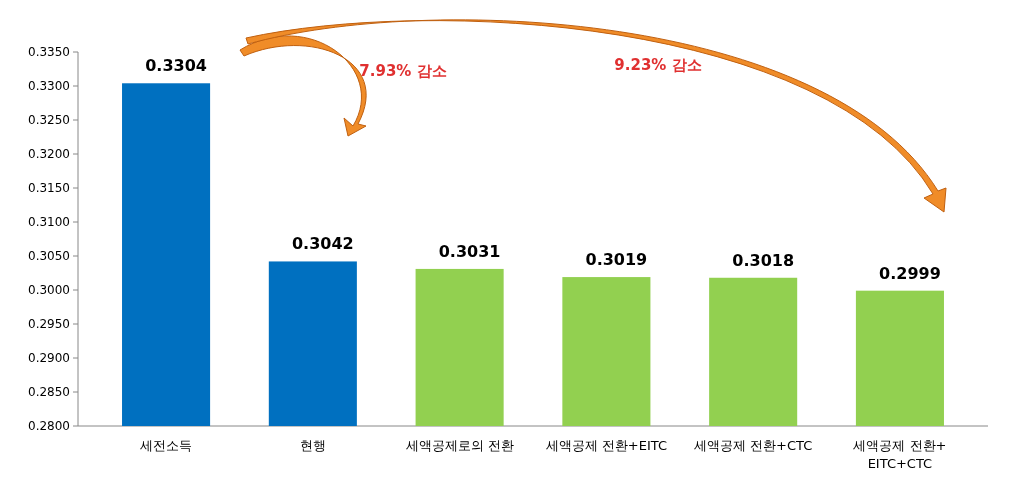 The width and height of the screenshot is (1024, 499). I want to click on x-tick-label: 현행, so click(312, 445).